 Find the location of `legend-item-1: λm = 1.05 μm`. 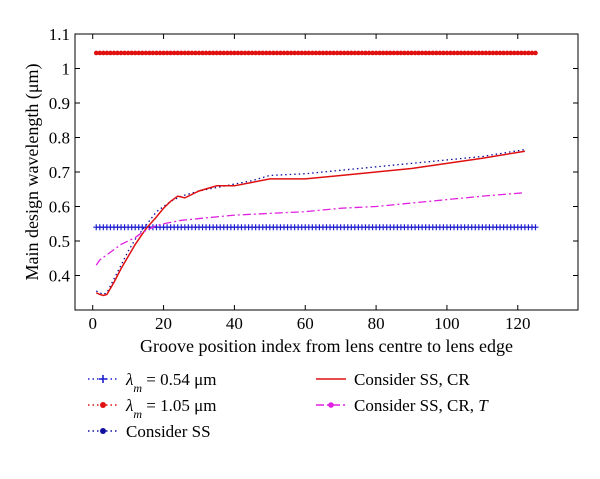

legend-item-1: λm = 1.05 μm is located at coordinates (152, 408).